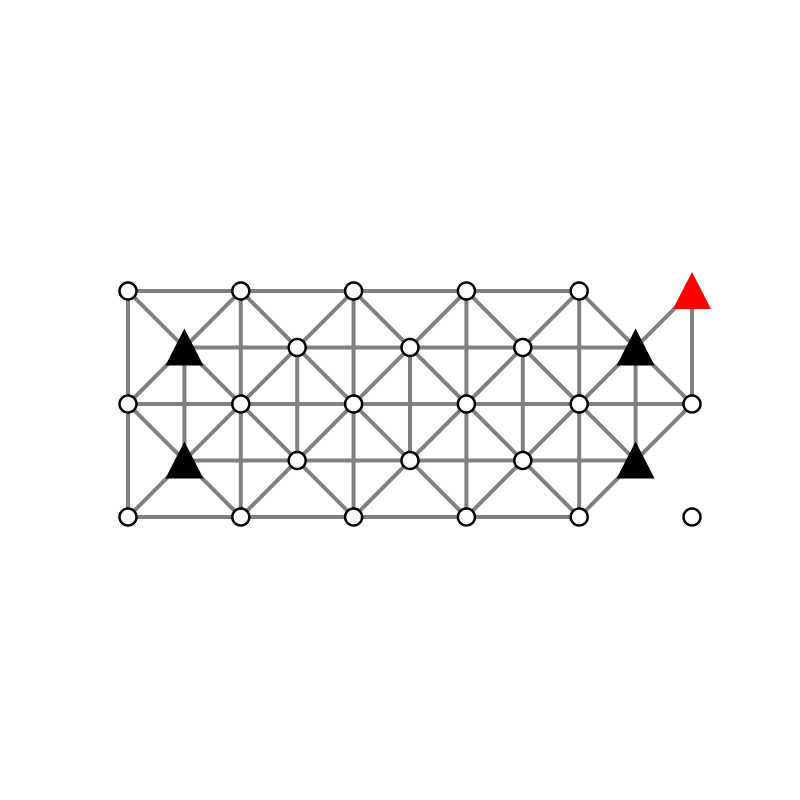  I want to click on node-circle-m0c3, so click(523, 347).